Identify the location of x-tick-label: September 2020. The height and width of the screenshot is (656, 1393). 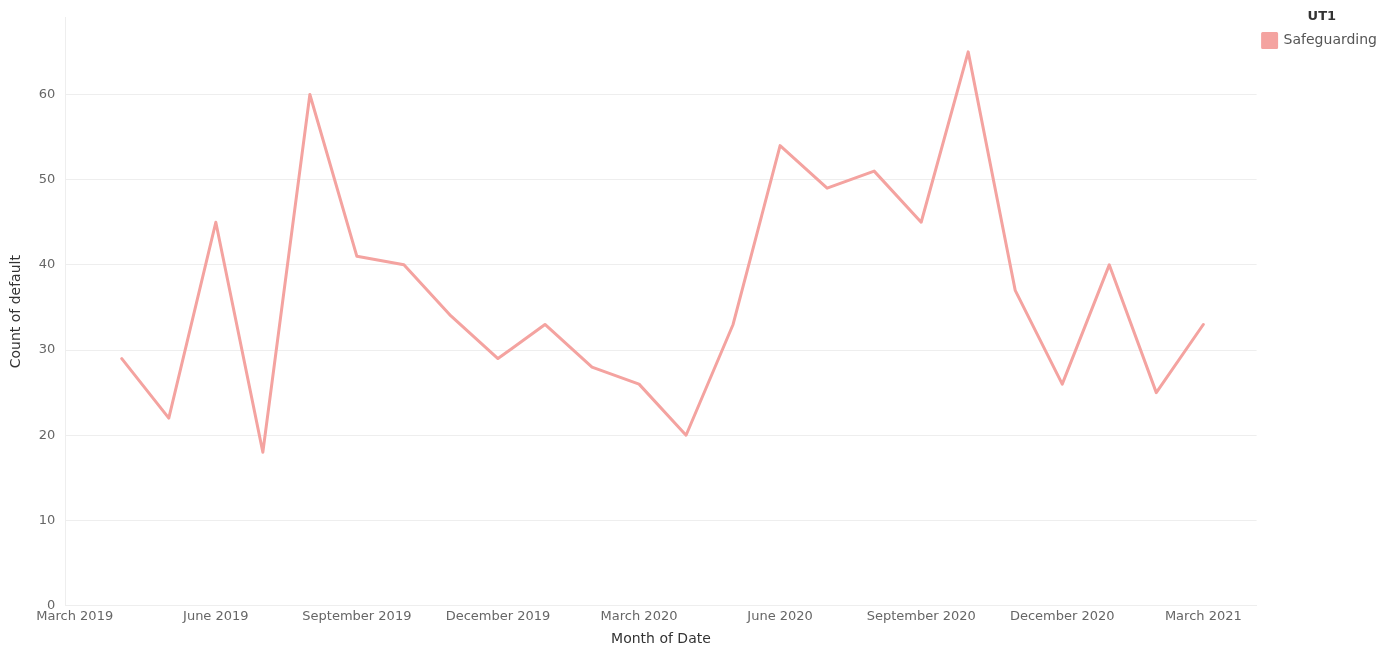
(921, 615).